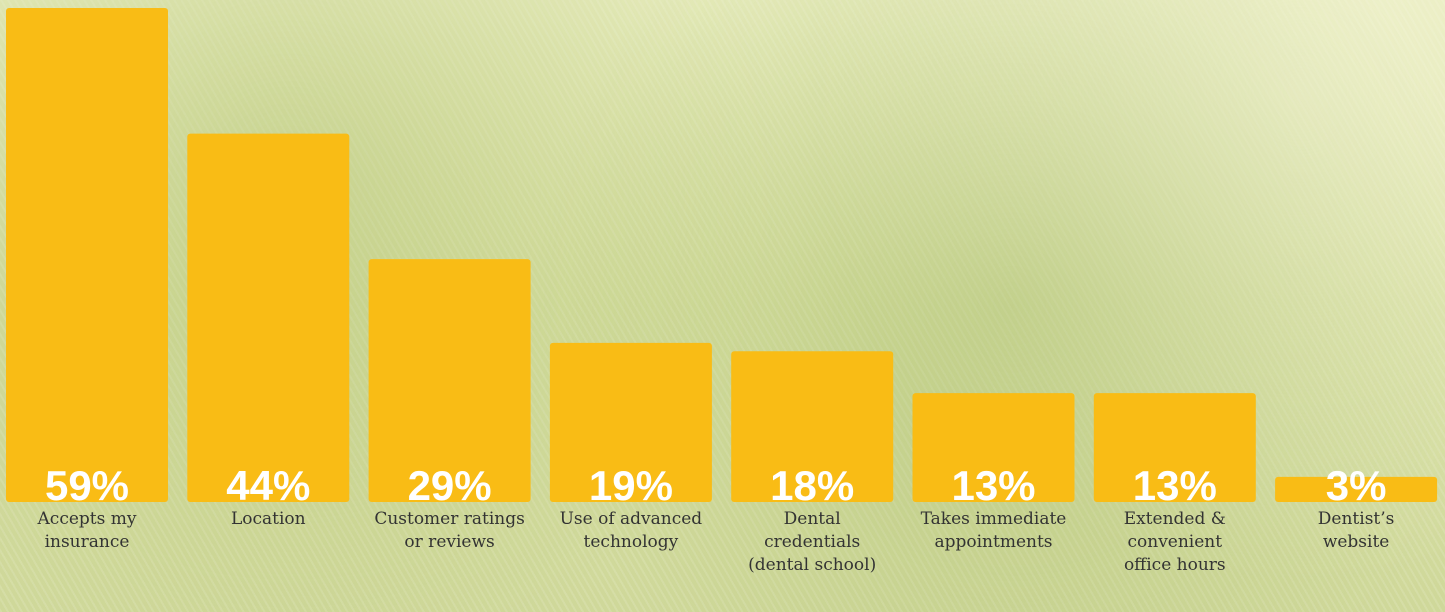 The height and width of the screenshot is (612, 1445). What do you see at coordinates (268, 485) in the screenshot?
I see `value-label: 44%` at bounding box center [268, 485].